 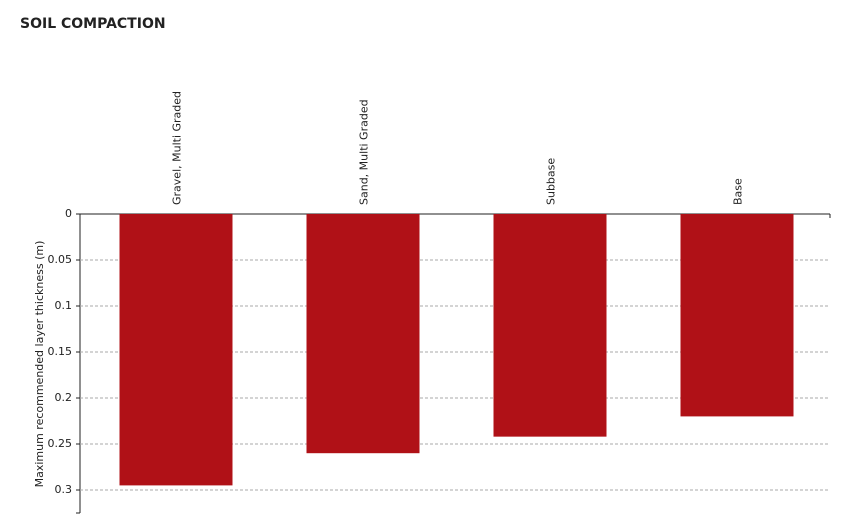 What do you see at coordinates (60, 259) in the screenshot?
I see `y-tick-label: 0.05` at bounding box center [60, 259].